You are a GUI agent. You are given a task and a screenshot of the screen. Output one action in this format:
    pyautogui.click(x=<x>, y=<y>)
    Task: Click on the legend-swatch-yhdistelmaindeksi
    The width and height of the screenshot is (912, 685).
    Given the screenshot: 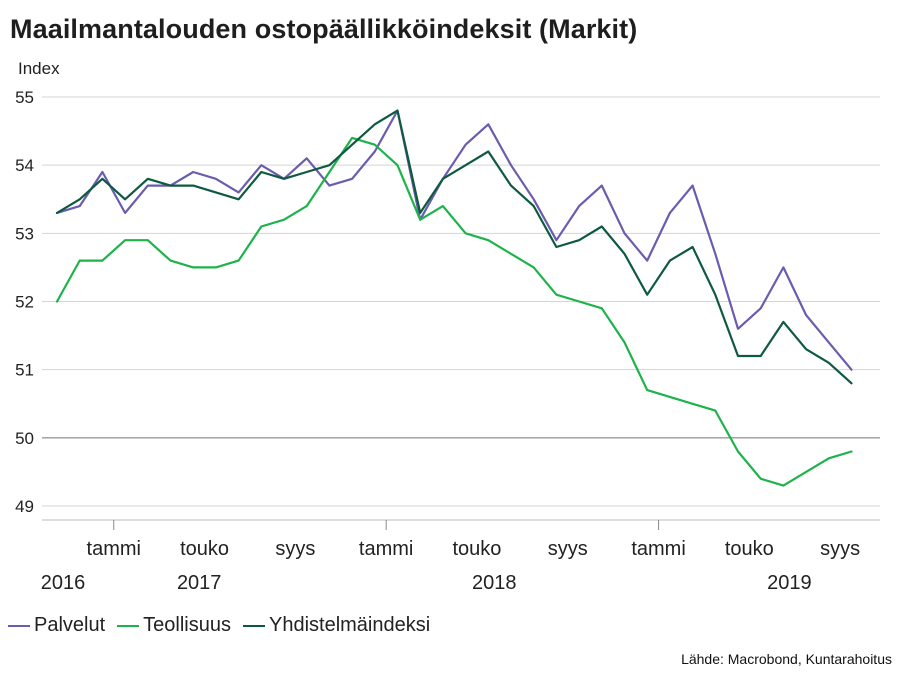 What is the action you would take?
    pyautogui.click(x=253, y=625)
    